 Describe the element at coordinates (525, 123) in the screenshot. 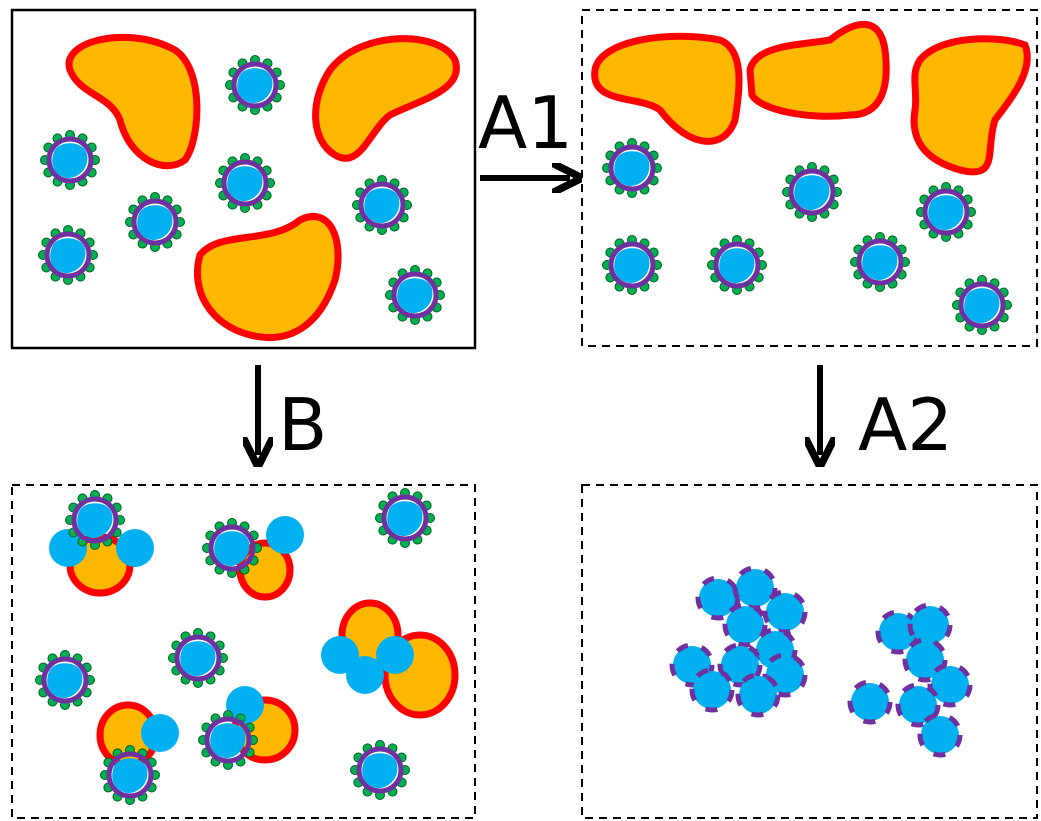

I see `step-label: A1` at that location.